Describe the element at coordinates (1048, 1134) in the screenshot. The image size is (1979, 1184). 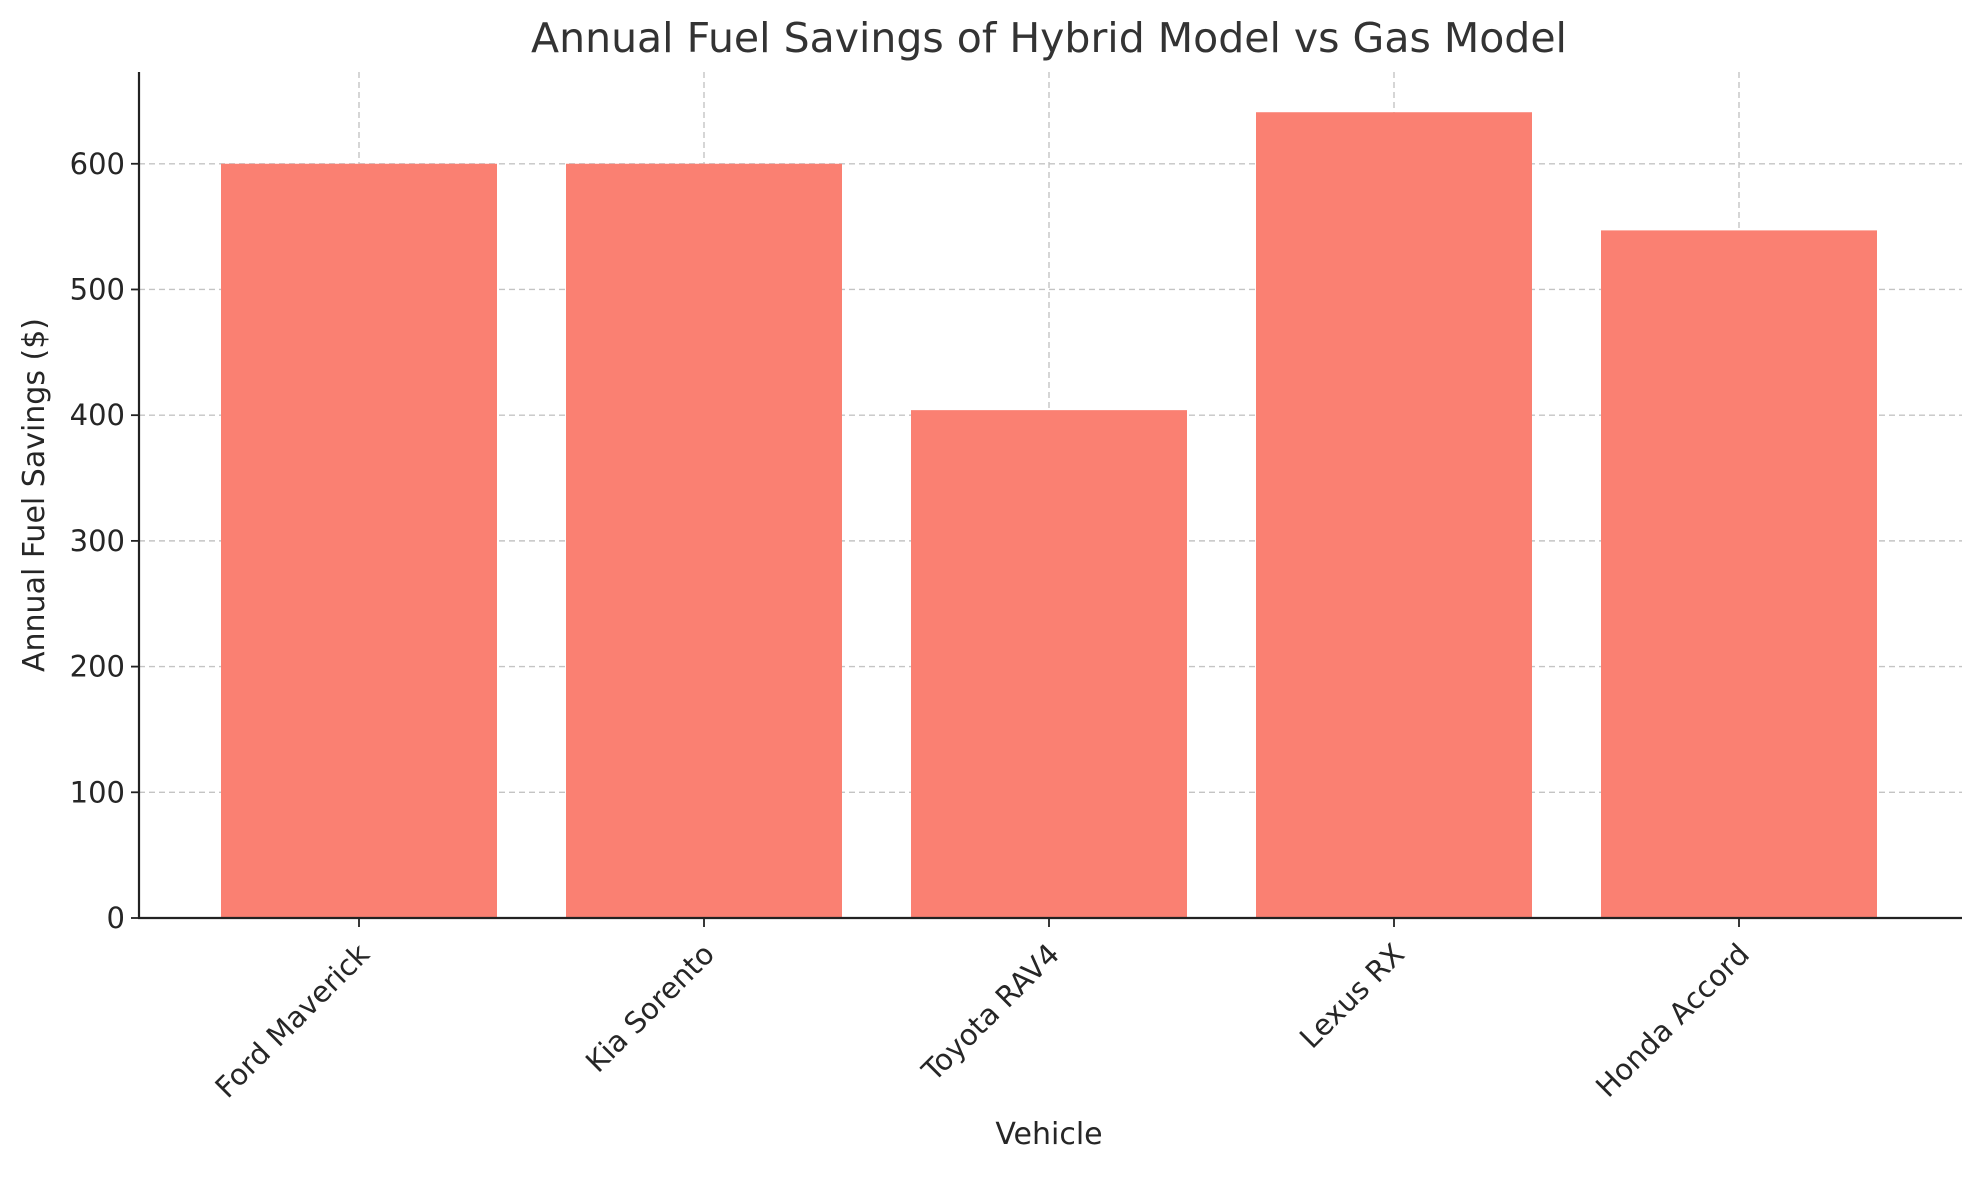
I see `x-axis-label: Vehicle` at that location.